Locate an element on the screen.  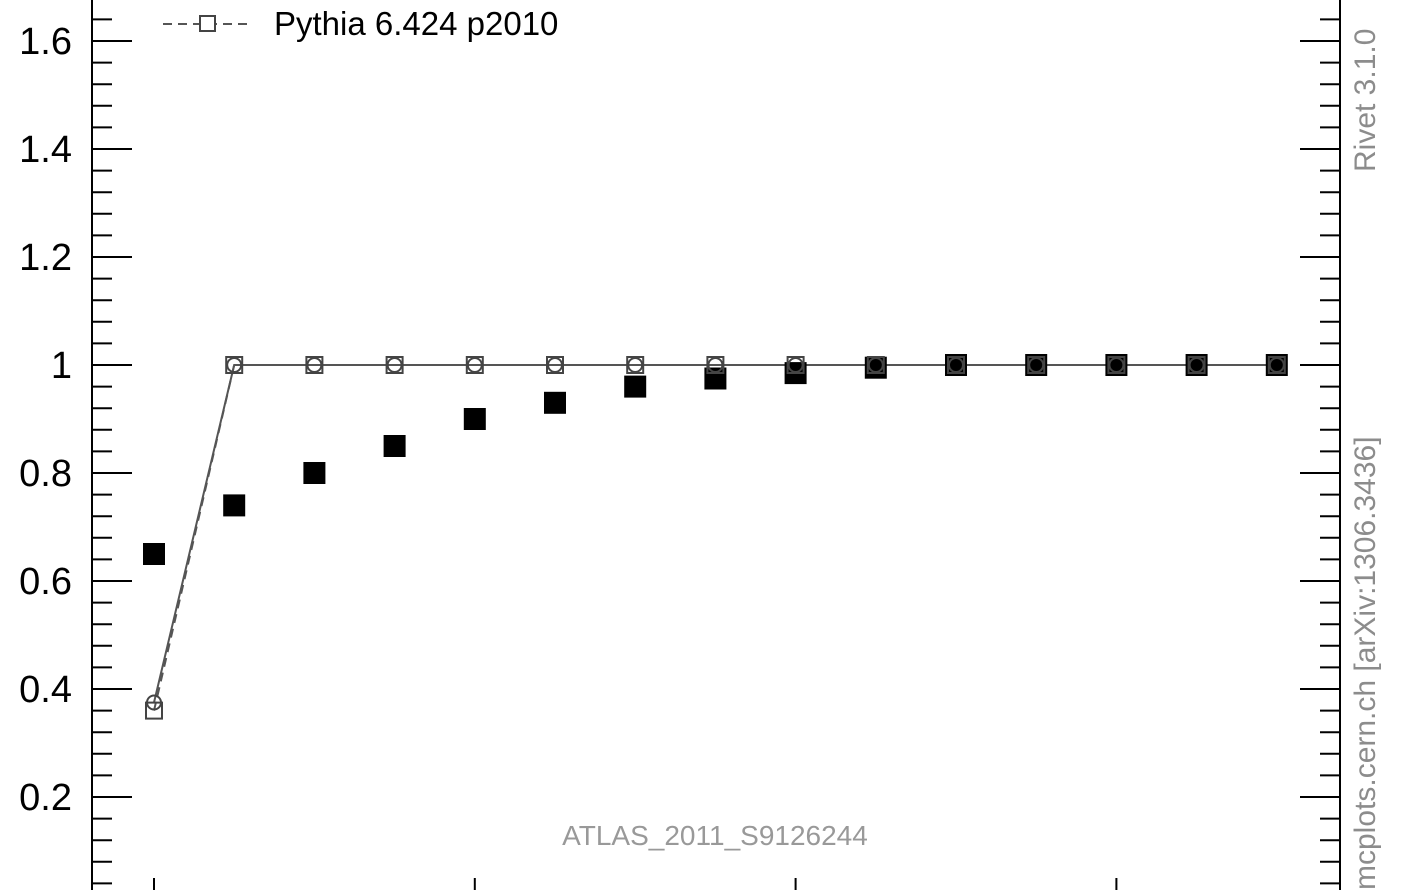
y-tick-label: 0.2 is located at coordinates (45, 798).